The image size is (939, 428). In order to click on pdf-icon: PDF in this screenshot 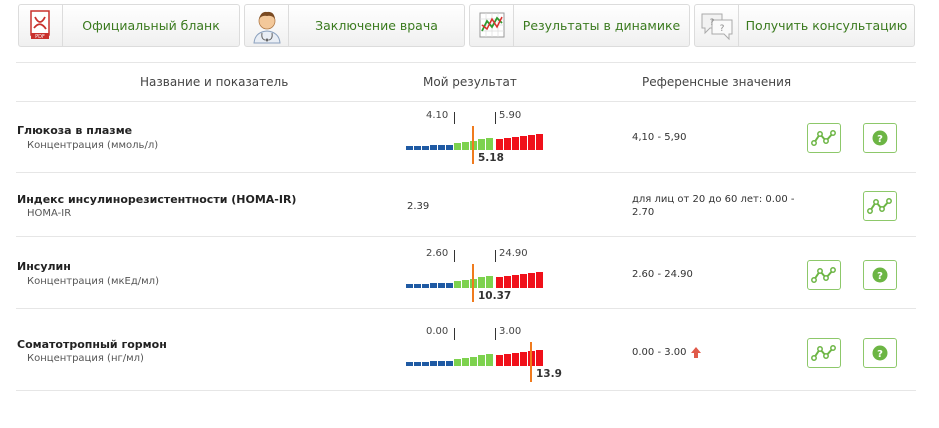, I will do `click(41, 25)`.